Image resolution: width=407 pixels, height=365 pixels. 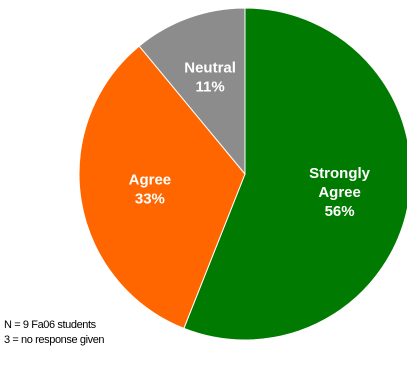 What do you see at coordinates (209, 87) in the screenshot?
I see `slice-value-neutral: 11%` at bounding box center [209, 87].